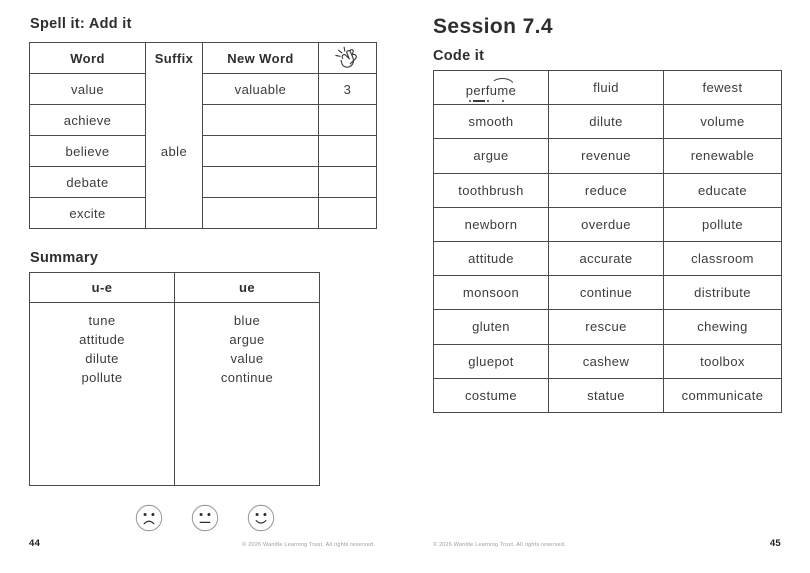  What do you see at coordinates (247, 394) in the screenshot?
I see `ue-words: blue argue value continue` at bounding box center [247, 394].